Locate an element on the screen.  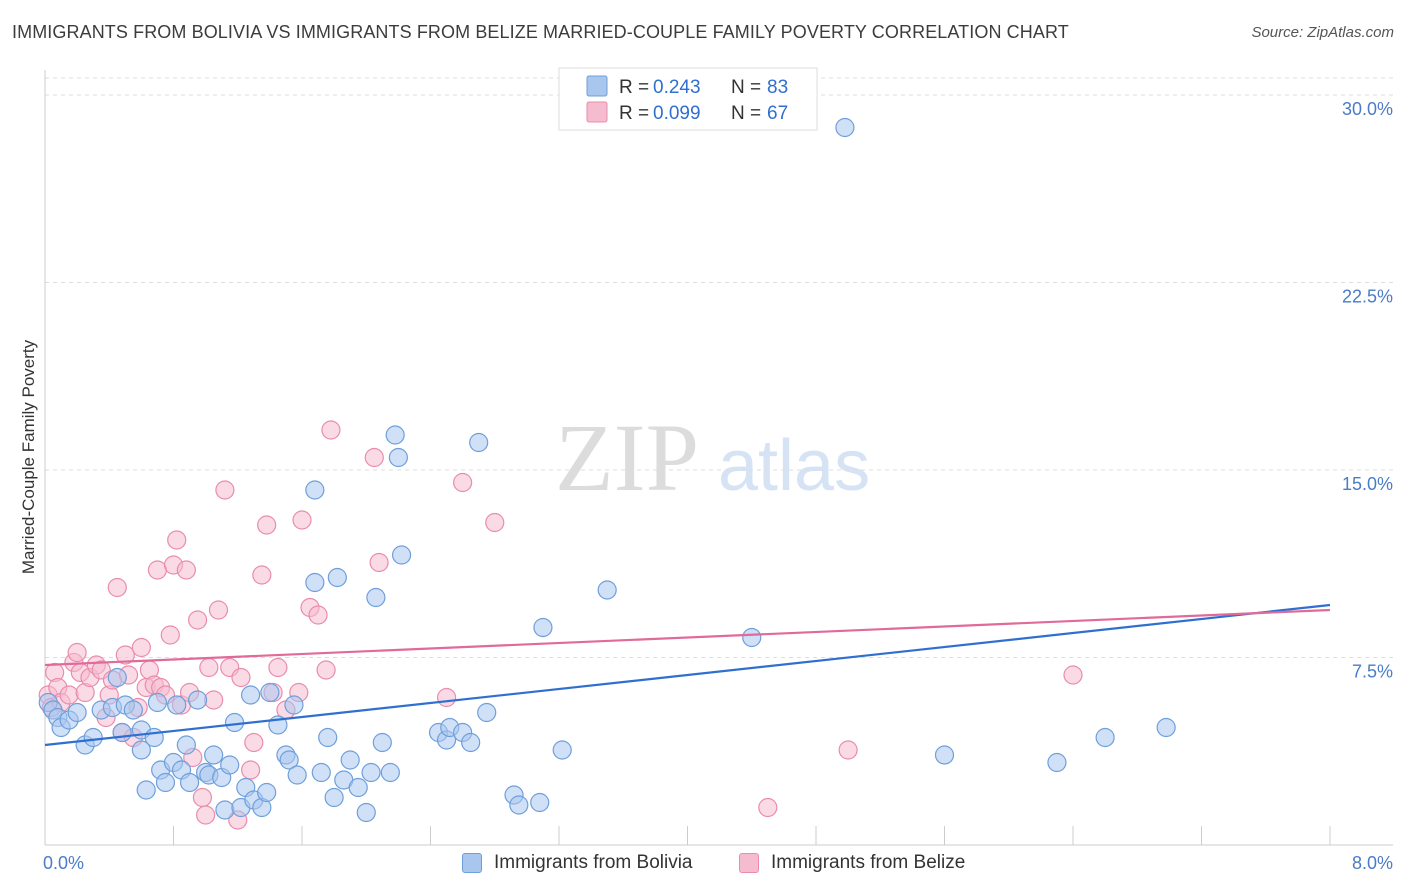
y-tick-label: 7.5% is located at coordinates (1372, 672).